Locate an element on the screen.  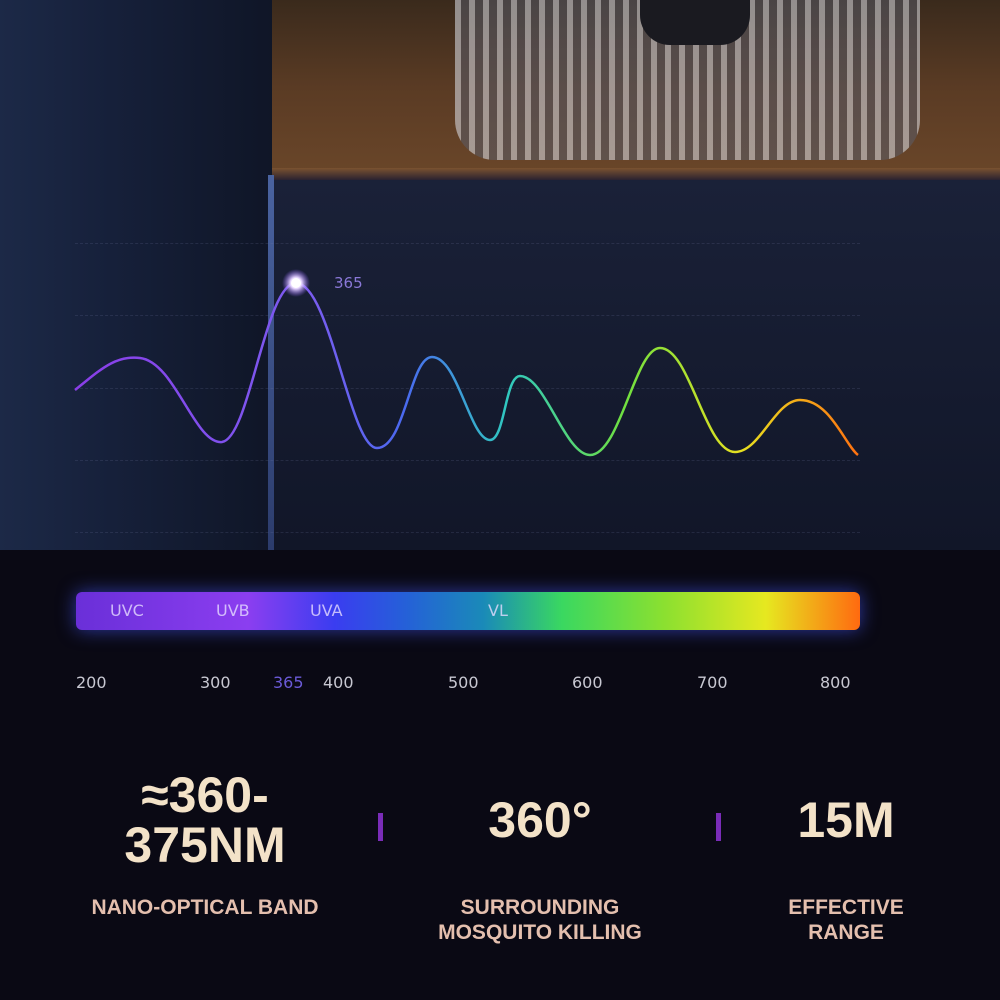
stat-band-value: ≈360- 375NM is located at coordinates (205, 820).